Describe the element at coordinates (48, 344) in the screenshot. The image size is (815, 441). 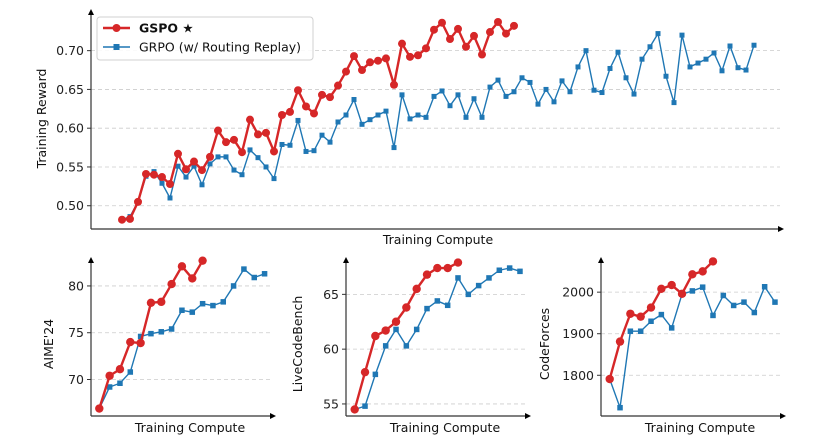
I see `y-axis-label: AIME'24` at that location.